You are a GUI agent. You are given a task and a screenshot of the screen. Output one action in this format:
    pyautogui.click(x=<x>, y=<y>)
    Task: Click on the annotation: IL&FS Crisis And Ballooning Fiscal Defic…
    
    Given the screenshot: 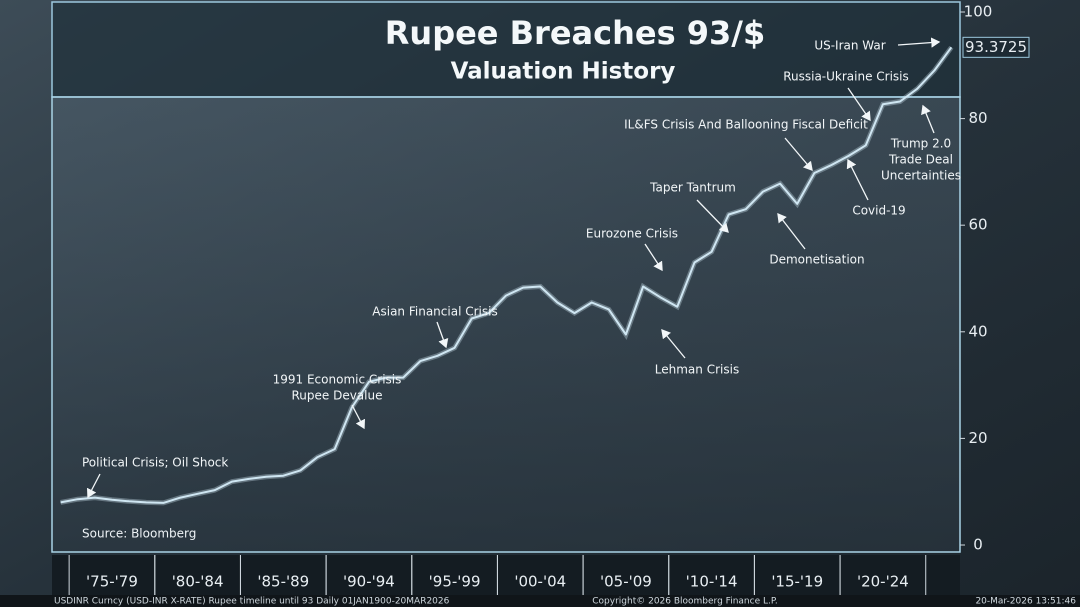 What is the action you would take?
    pyautogui.click(x=746, y=125)
    